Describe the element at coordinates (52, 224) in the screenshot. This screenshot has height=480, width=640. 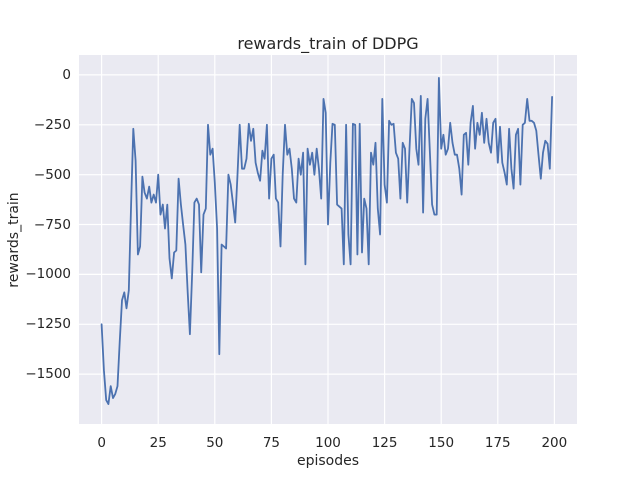
I see `y-tick-label: −750` at that location.